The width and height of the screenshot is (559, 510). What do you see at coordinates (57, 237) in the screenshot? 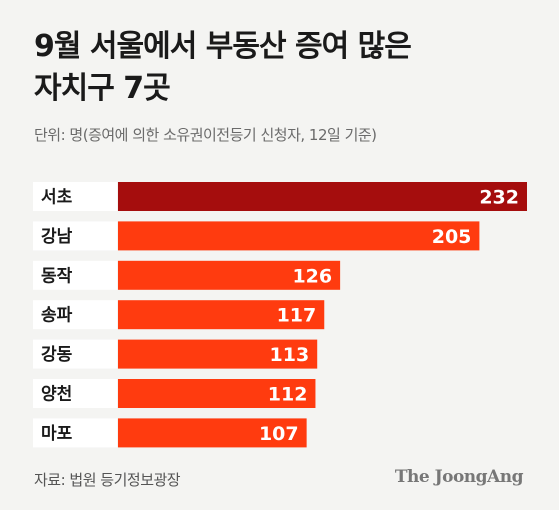
I see `category-label: 강남` at bounding box center [57, 237].